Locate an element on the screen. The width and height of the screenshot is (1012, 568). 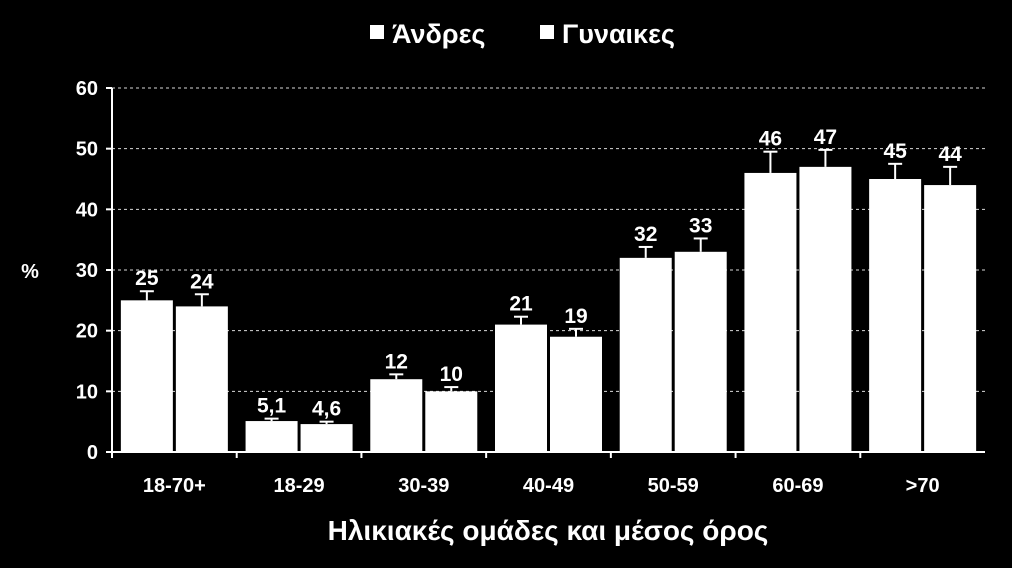
y-tick-label: 60 is located at coordinates (87, 89).